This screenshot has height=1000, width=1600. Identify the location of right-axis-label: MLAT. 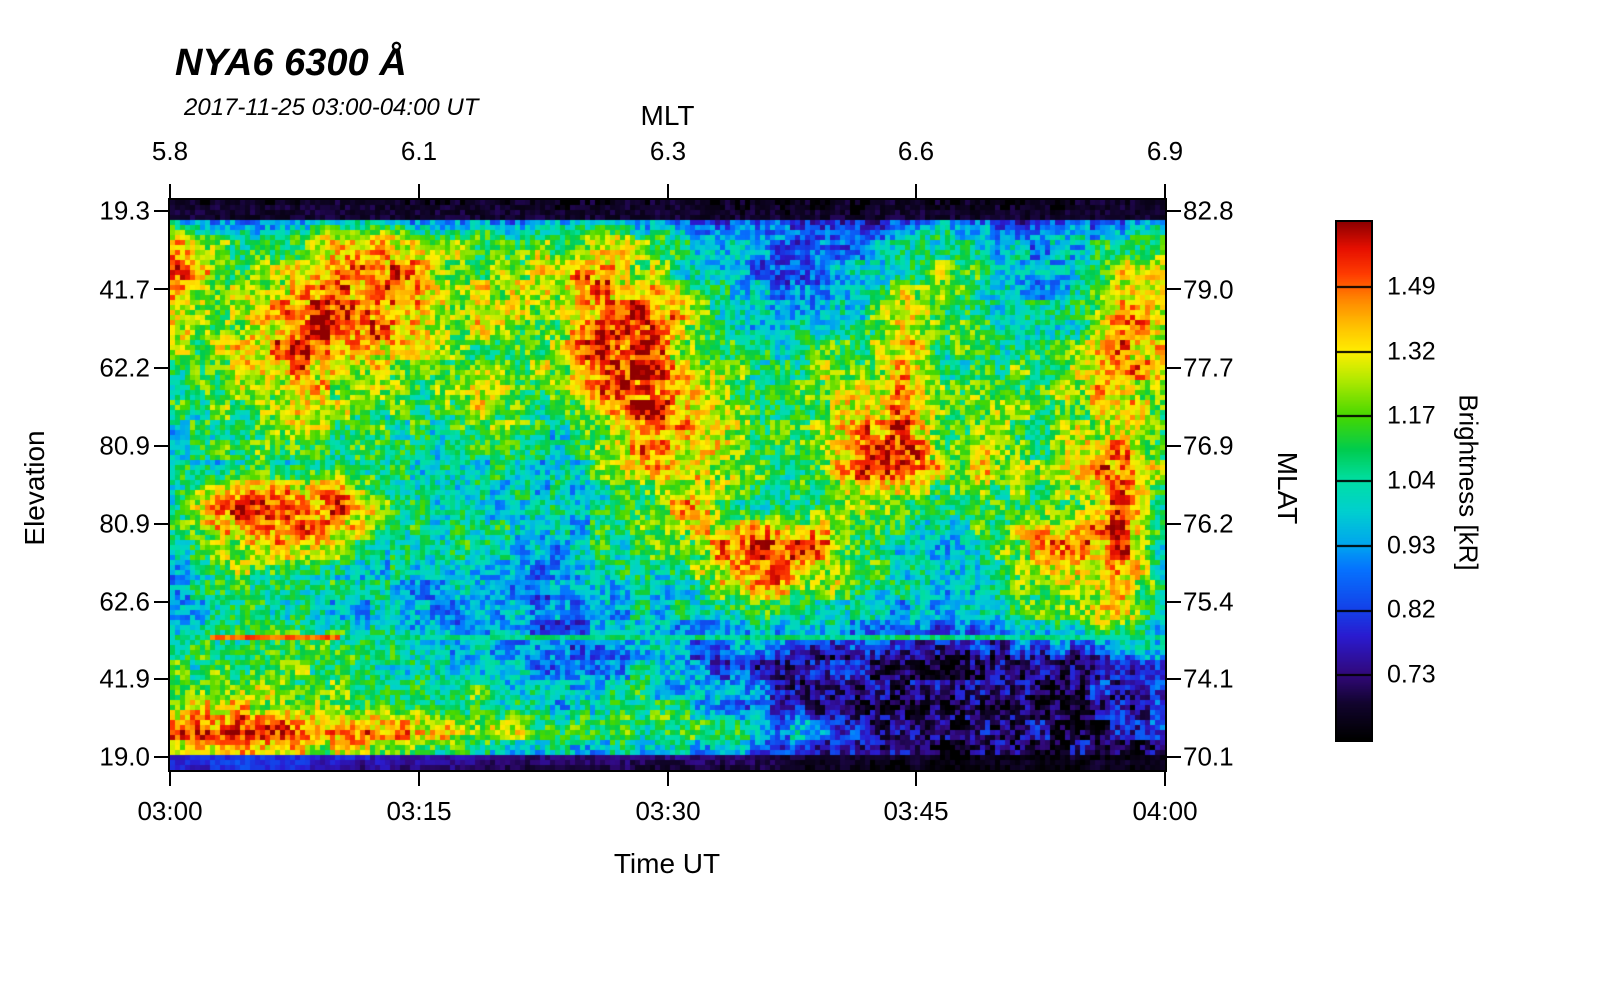
(1287, 488).